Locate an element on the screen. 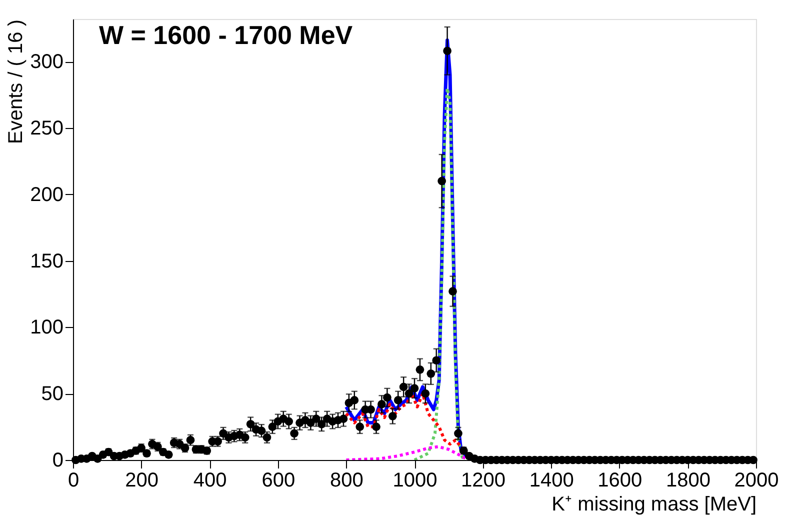 This screenshot has width=810, height=524. y-tick-label: 250 is located at coordinates (47, 128).